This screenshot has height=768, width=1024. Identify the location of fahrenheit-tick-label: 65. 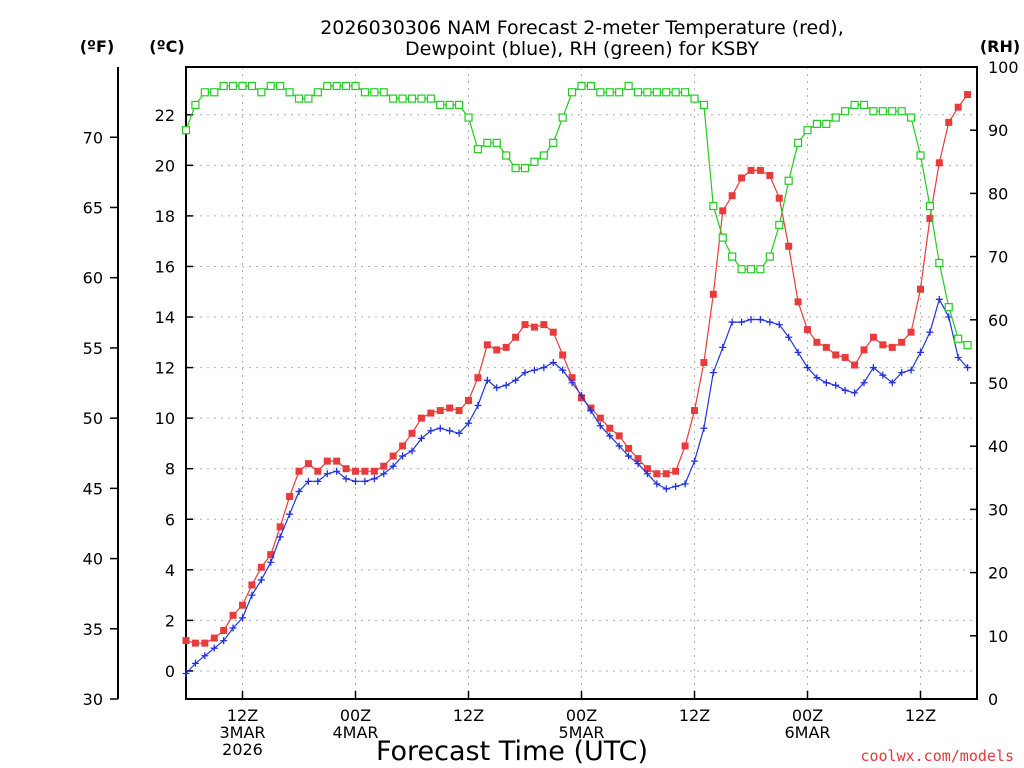
(93, 207).